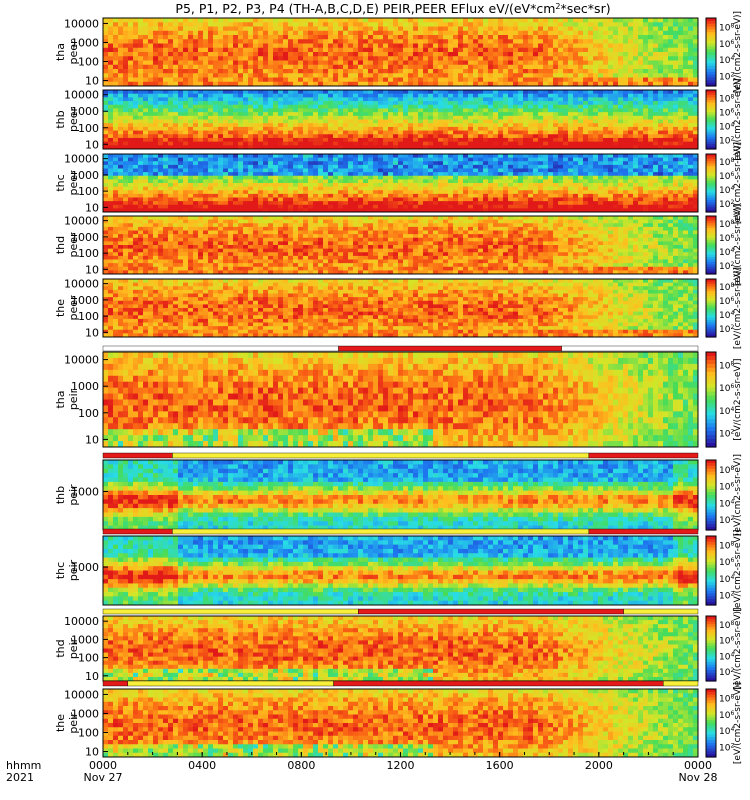 The width and height of the screenshot is (750, 800). I want to click on colorbar-swatch, so click(711, 37).